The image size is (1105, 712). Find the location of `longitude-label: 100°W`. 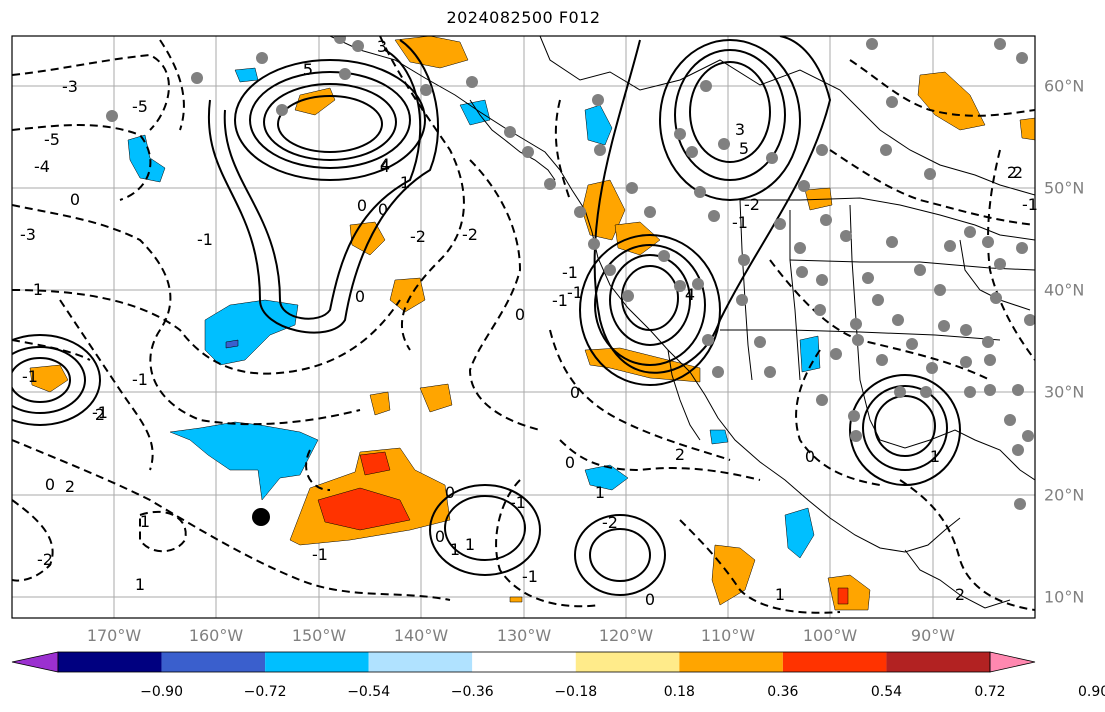

longitude-label: 100°W is located at coordinates (830, 635).